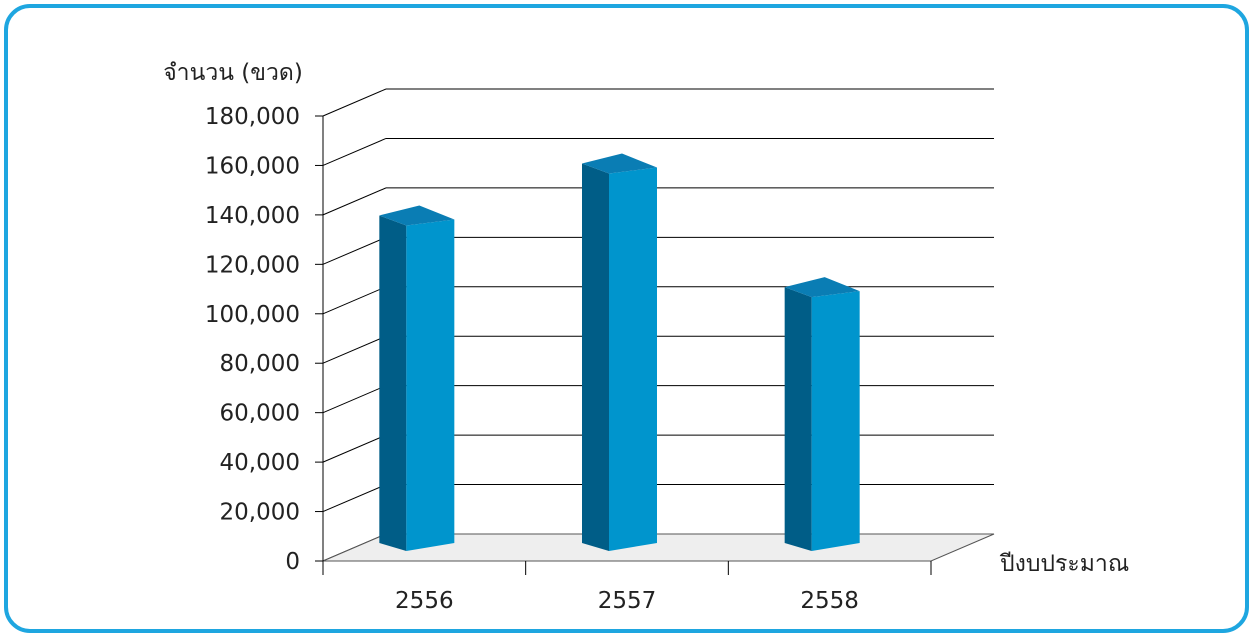  I want to click on y-tick-label: 60,000, so click(260, 414).